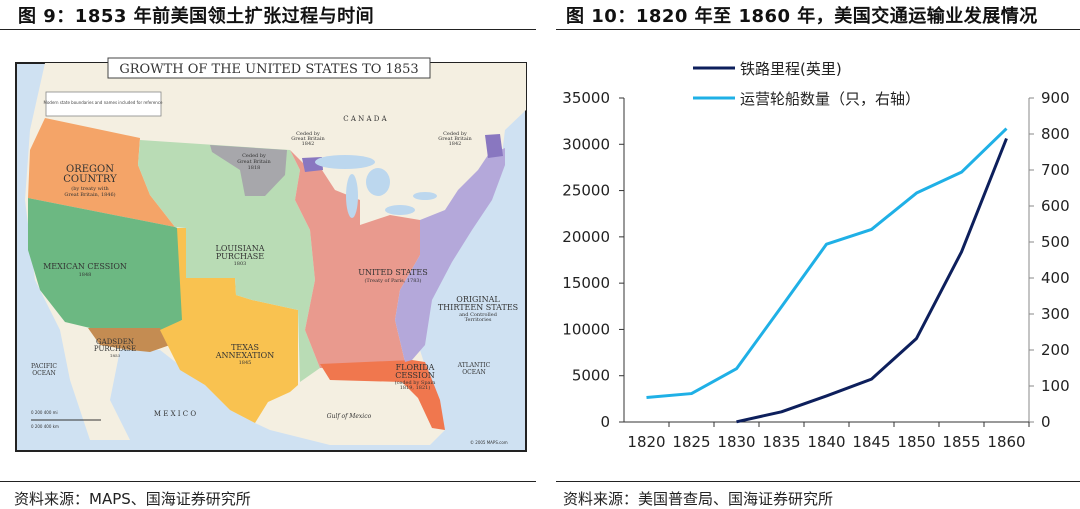  What do you see at coordinates (392, 272) in the screenshot?
I see `svg-text: UNITED STATES` at bounding box center [392, 272].